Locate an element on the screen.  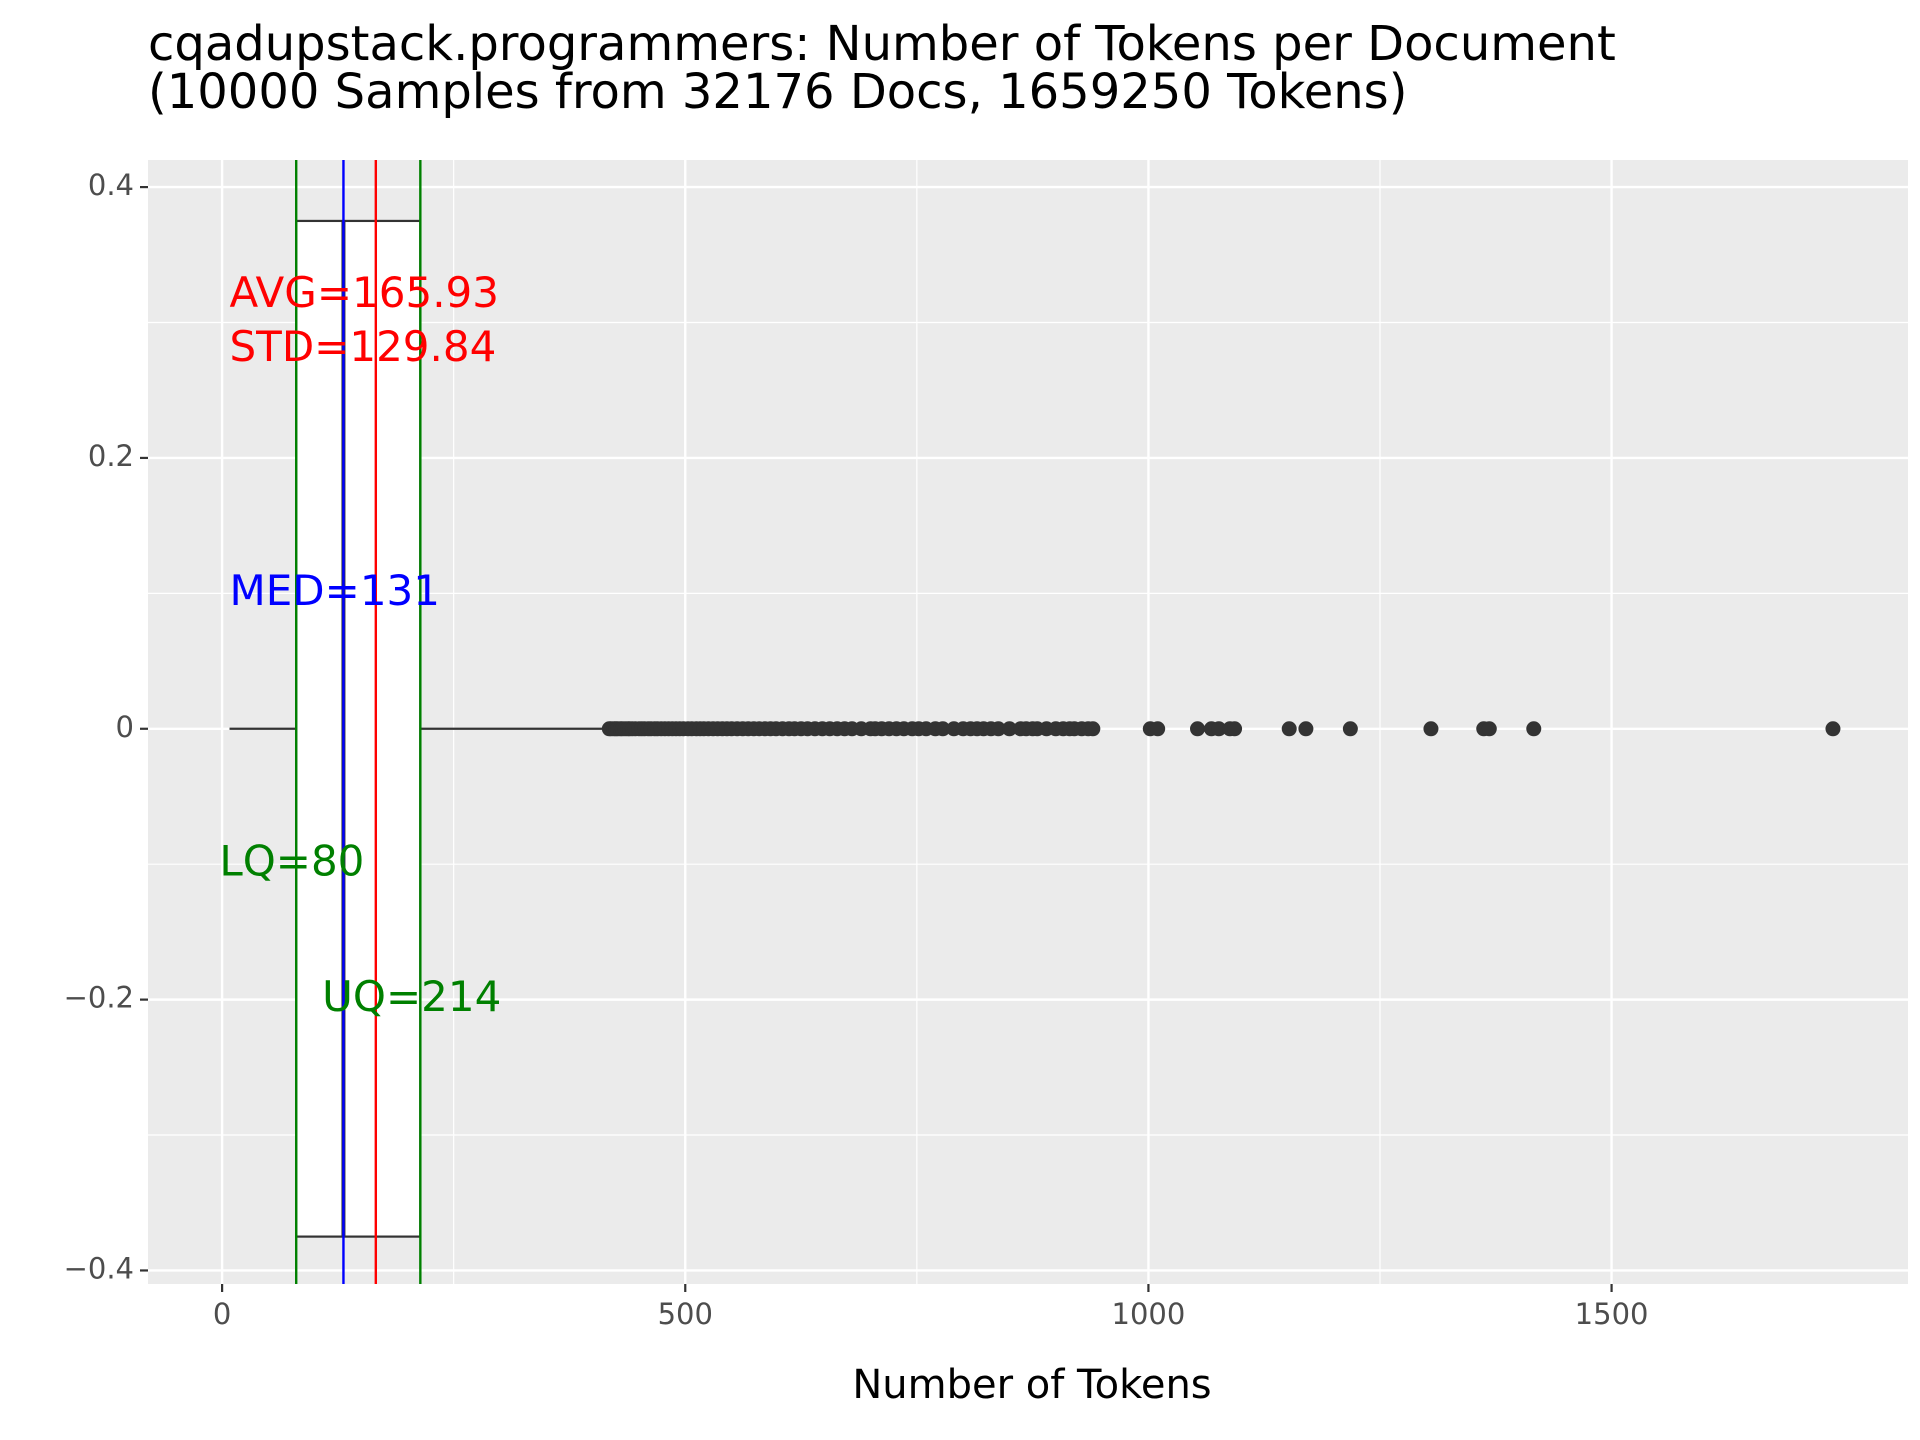
y-tick-label: 0.2 is located at coordinates (111, 456).